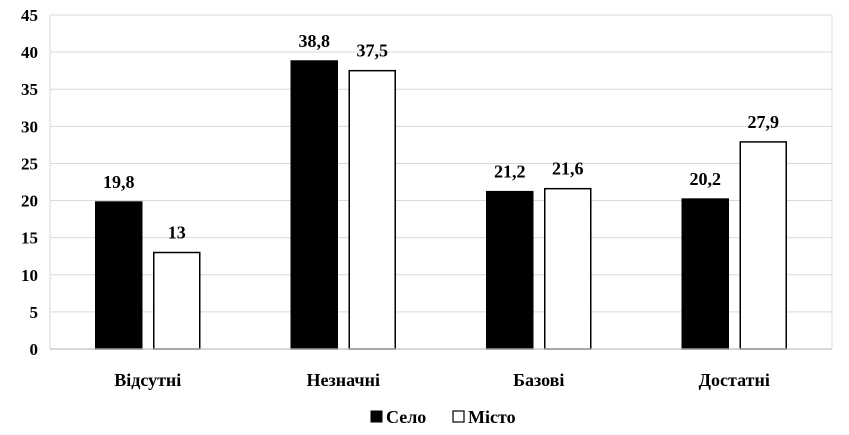 This screenshot has height=435, width=849. Describe the element at coordinates (34, 312) in the screenshot. I see `y-tick-label: 5` at that location.